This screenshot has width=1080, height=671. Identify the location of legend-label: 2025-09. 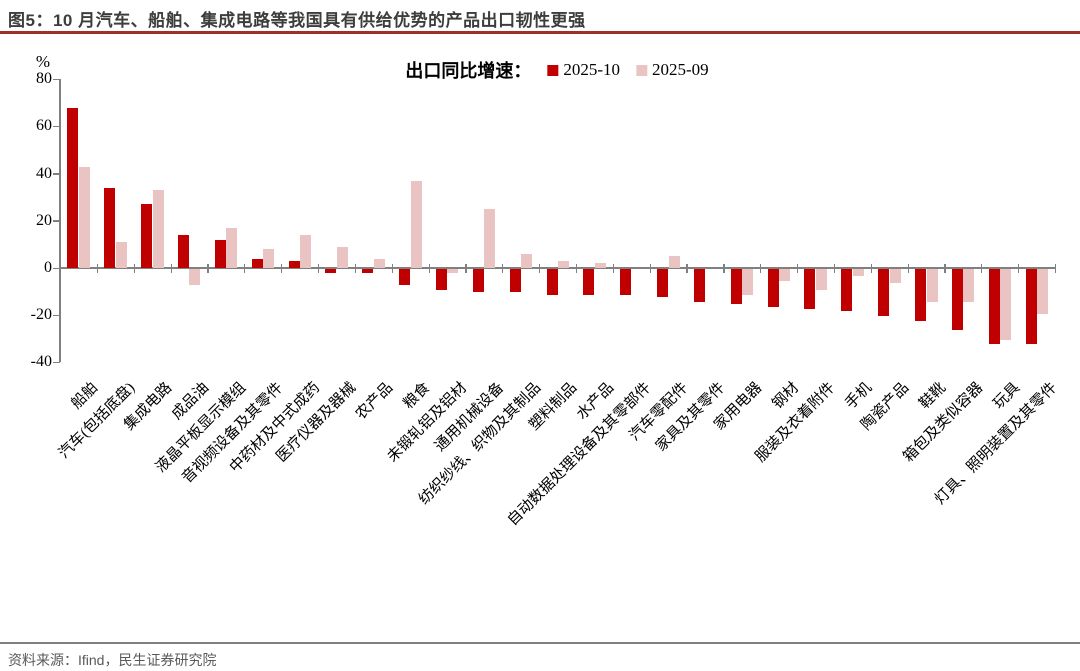
(680, 69).